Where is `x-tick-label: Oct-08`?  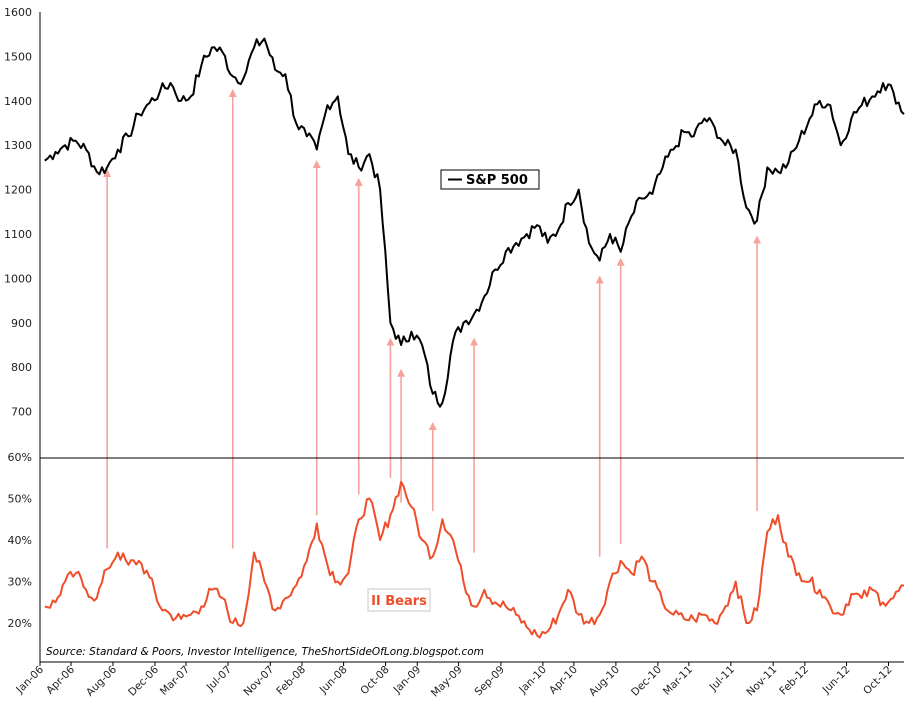 x-tick-label: Oct-08 is located at coordinates (374, 680).